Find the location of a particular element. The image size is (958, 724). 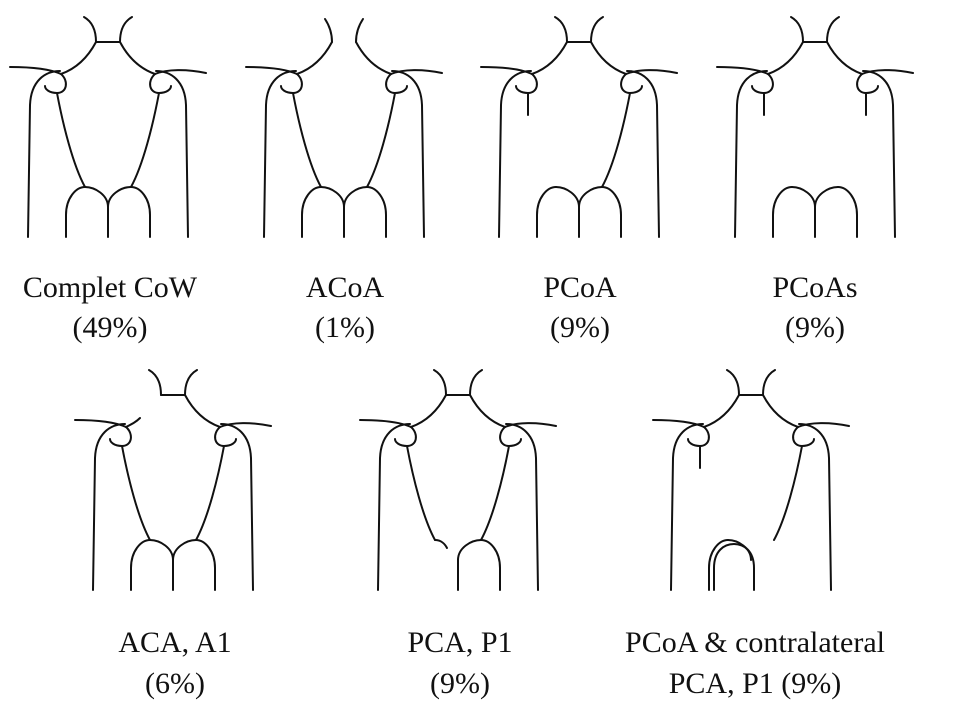

variant-caption-title: ACA, A1 is located at coordinates (174, 642).